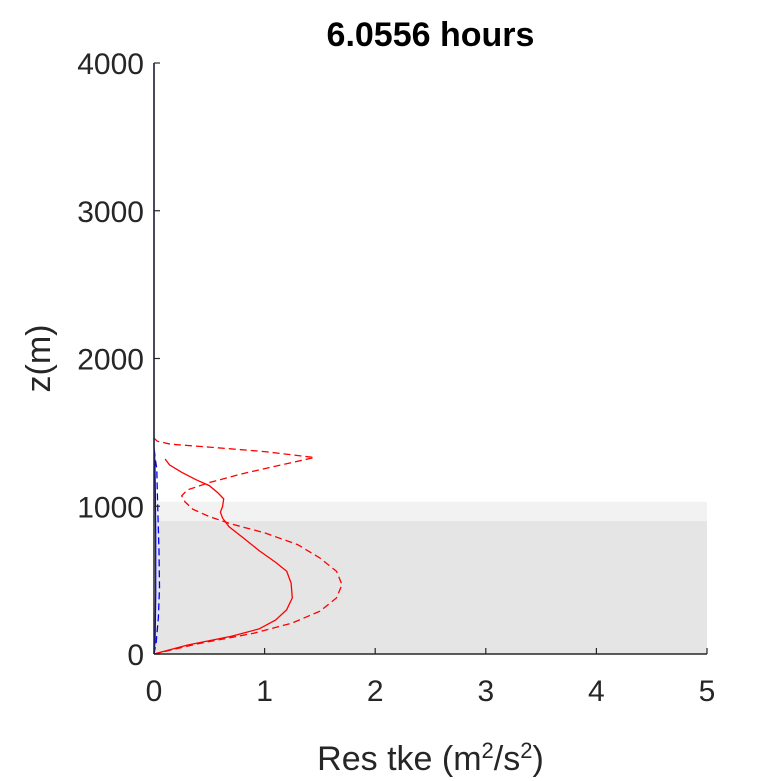  What do you see at coordinates (248, 546) in the screenshot?
I see `series-line-red-dashed` at bounding box center [248, 546].